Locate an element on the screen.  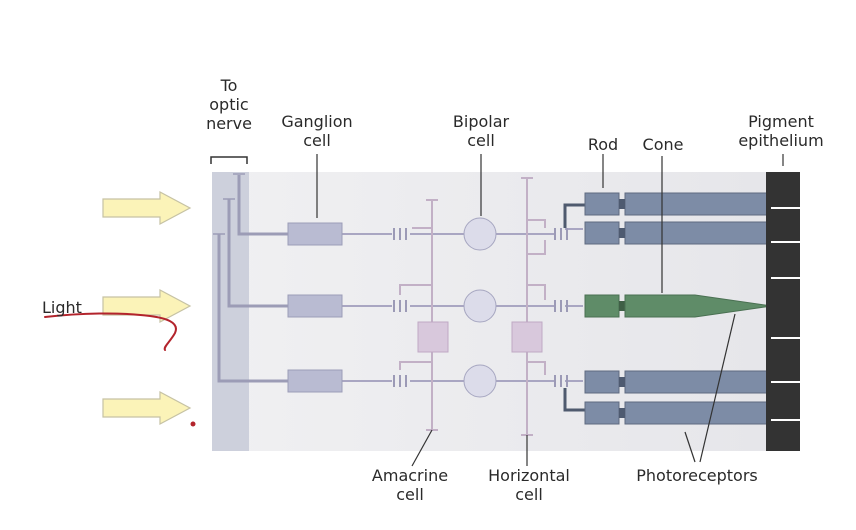
horizontal-cell-body is located at coordinates (527, 337).